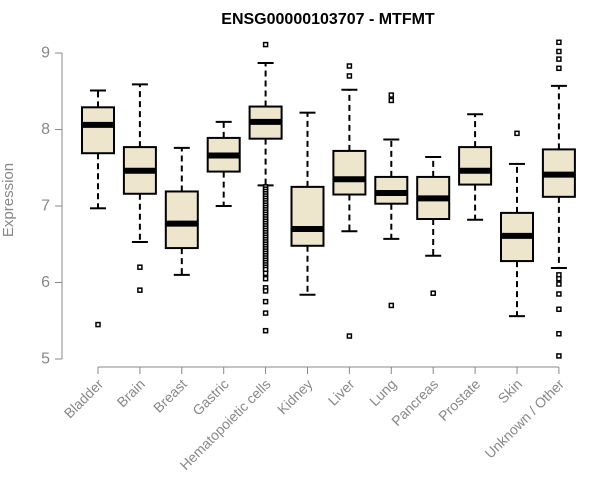 The height and width of the screenshot is (500, 600). I want to click on y-tick-label: 5, so click(45, 359).